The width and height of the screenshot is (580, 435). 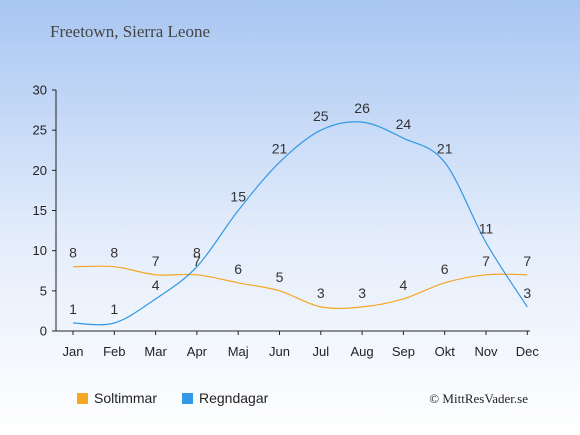 What do you see at coordinates (197, 253) in the screenshot?
I see `data-label-regndagar: 8` at bounding box center [197, 253].